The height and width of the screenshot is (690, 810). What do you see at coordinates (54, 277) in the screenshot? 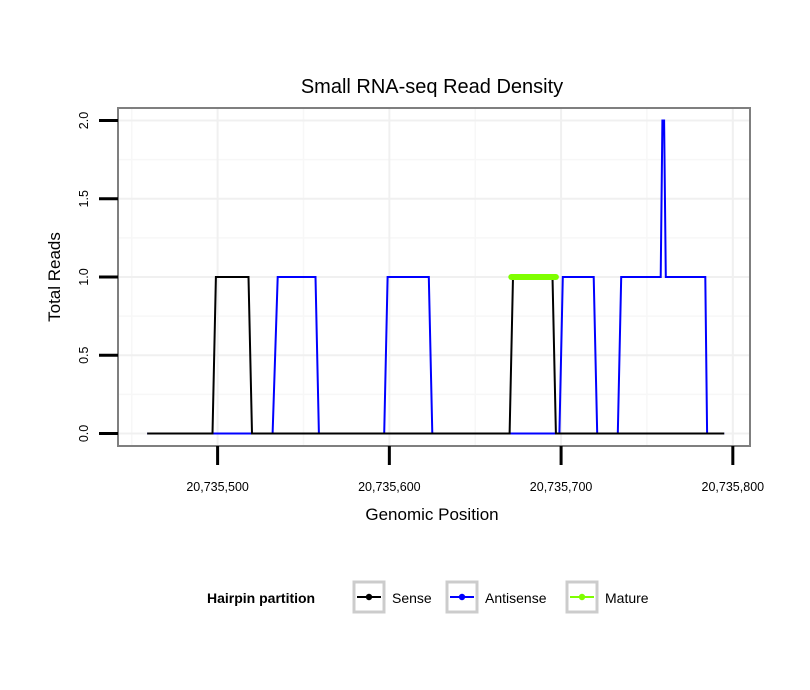
I see `y-axis-title: Total Reads` at bounding box center [54, 277].